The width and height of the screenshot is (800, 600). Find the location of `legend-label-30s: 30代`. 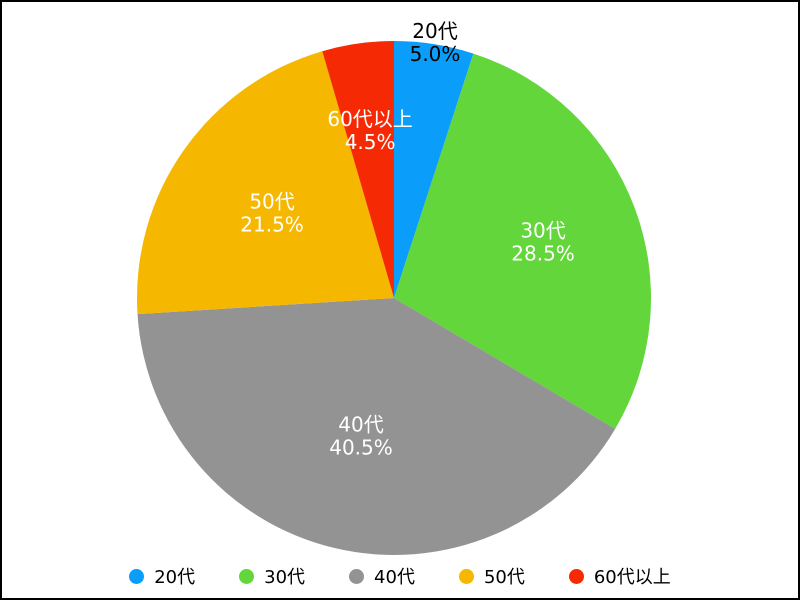

legend-label-30s: 30代 is located at coordinates (285, 577).